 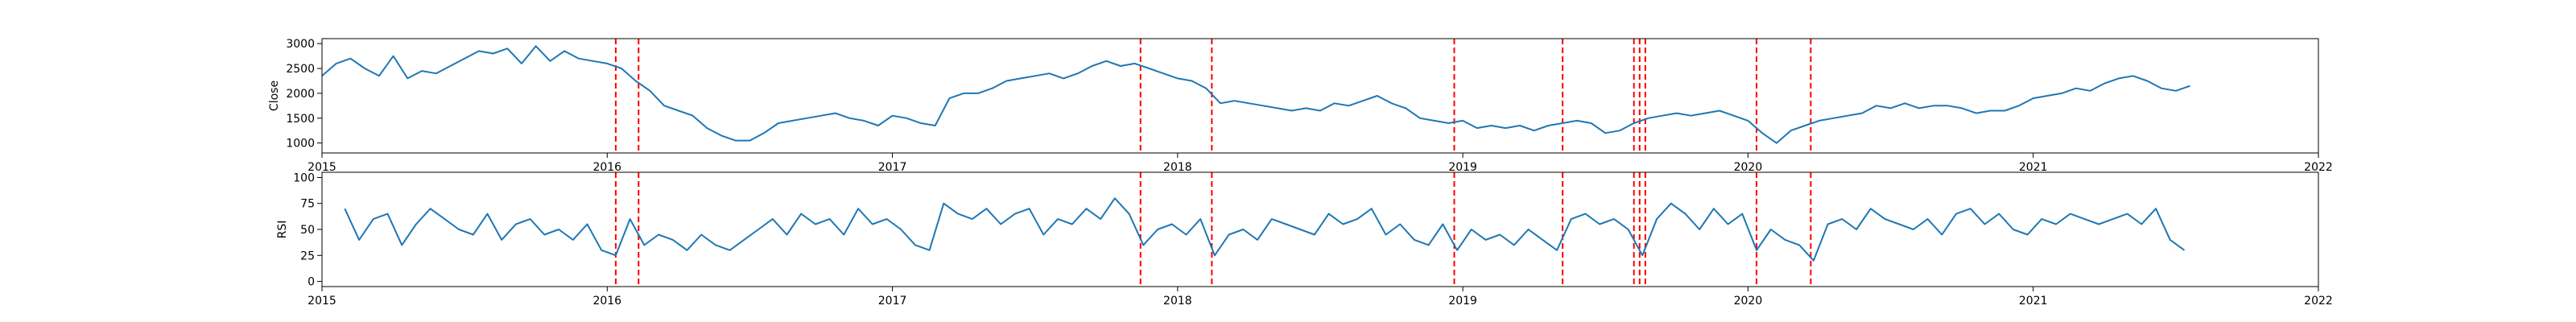 I want to click on close-x-tick-label: 2016, so click(x=606, y=167).